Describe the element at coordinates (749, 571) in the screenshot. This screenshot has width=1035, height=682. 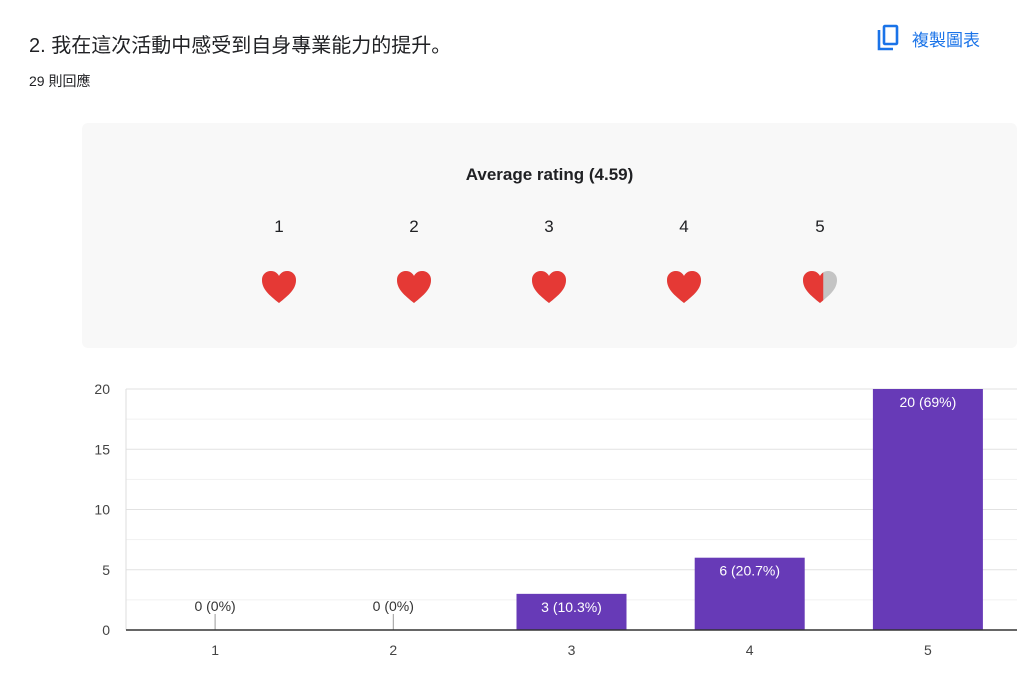
I see `data-label: 6 (20.7%)` at that location.